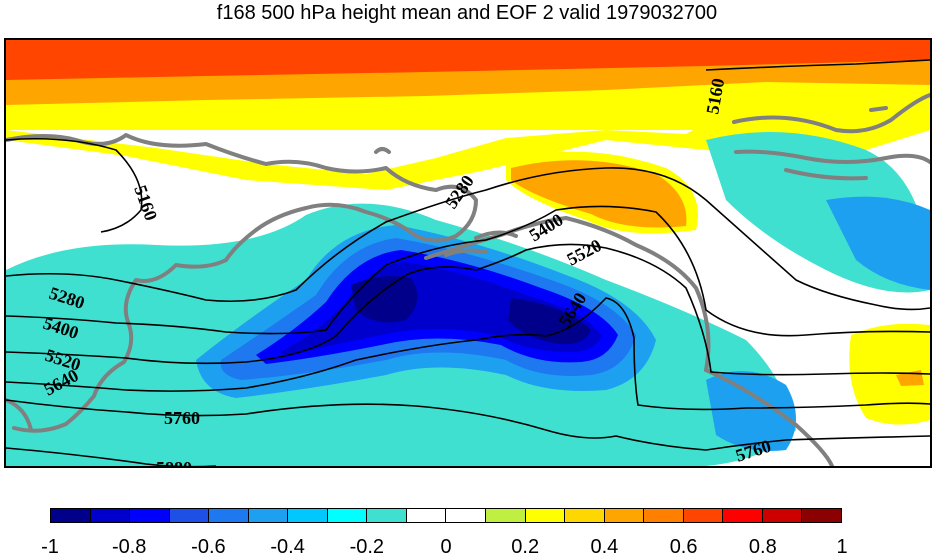  I want to click on colorbar-tick-label: 0.8, so click(762, 547).